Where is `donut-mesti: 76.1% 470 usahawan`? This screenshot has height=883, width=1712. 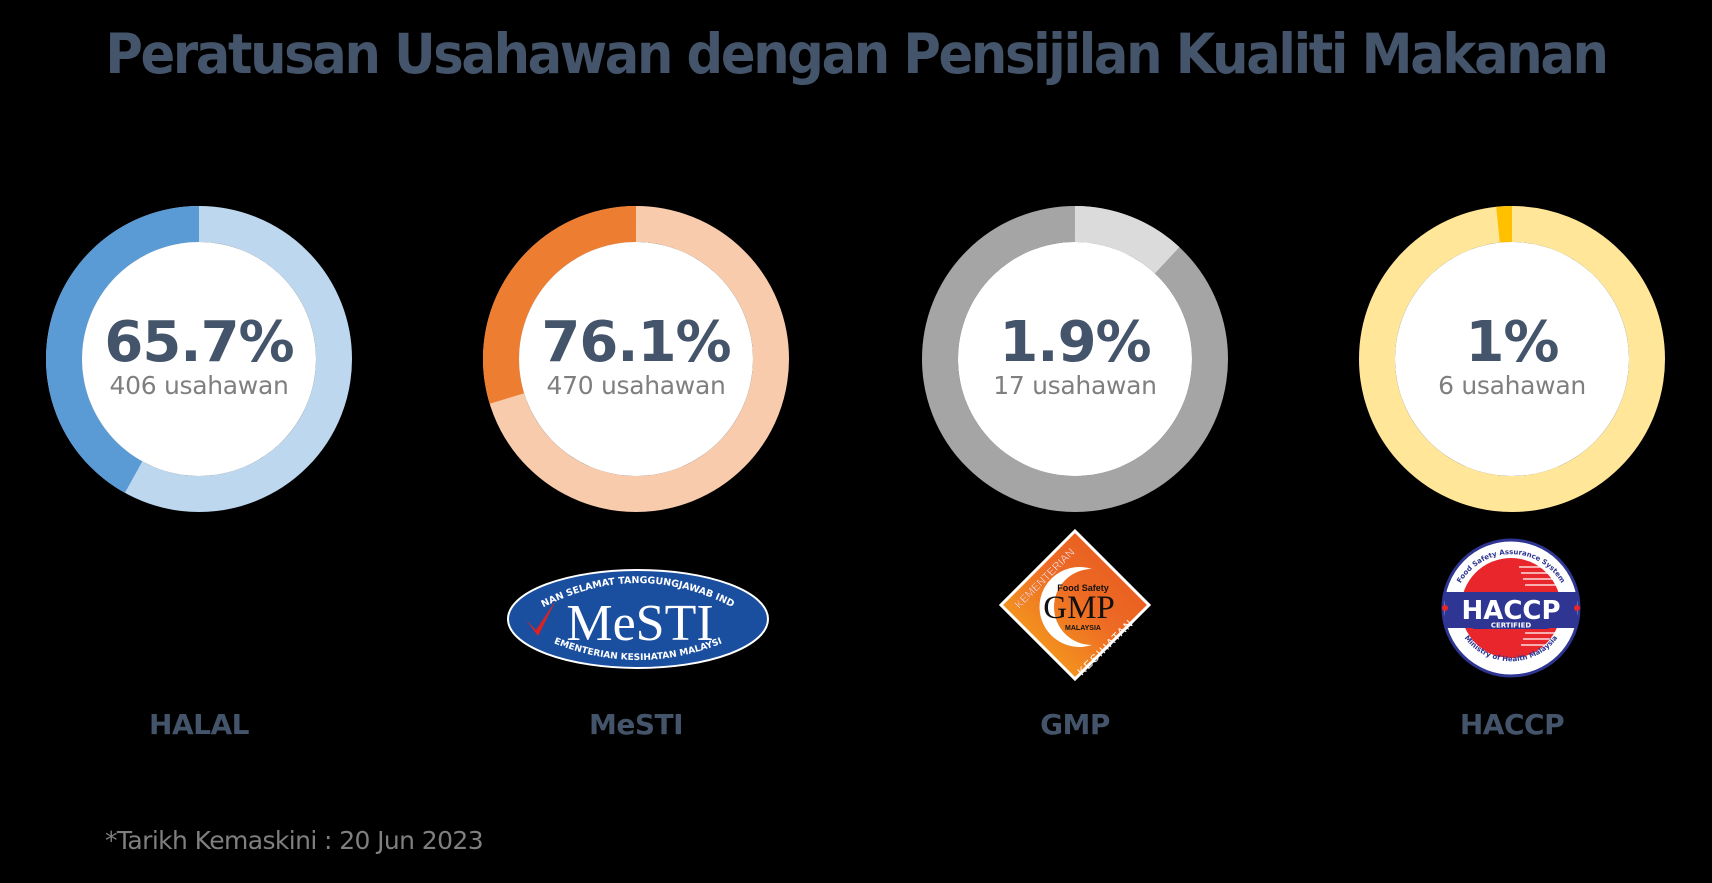
donut-mesti: 76.1% 470 usahawan is located at coordinates (636, 359).